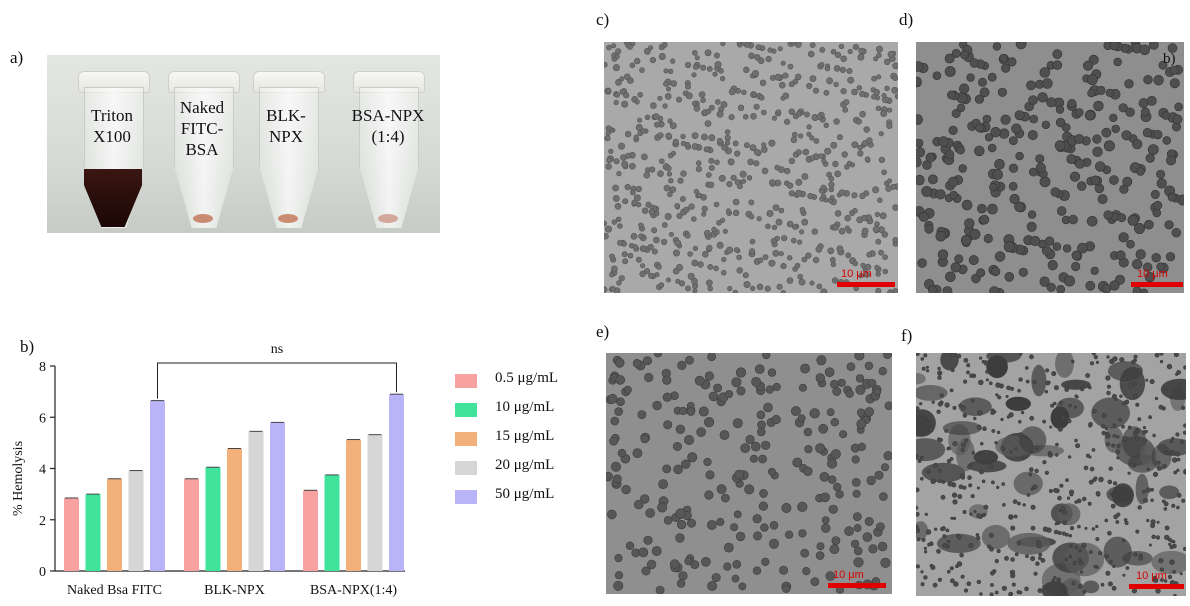 The image size is (1190, 606). I want to click on tube-label-bsa-npx: BSA-NPX (1:4), so click(388, 126).